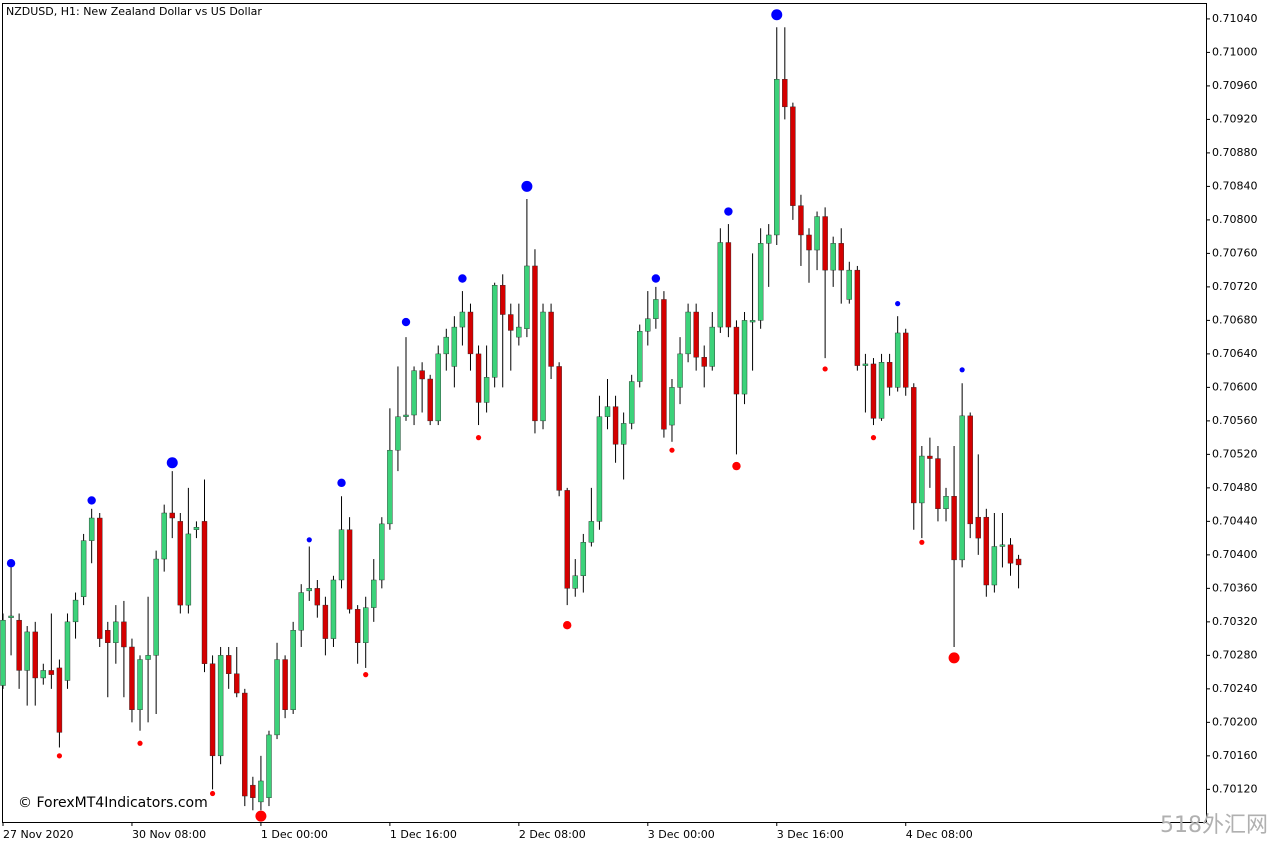  What do you see at coordinates (169, 834) in the screenshot?
I see `x-tick-label: 30 Nov 08:00` at bounding box center [169, 834].